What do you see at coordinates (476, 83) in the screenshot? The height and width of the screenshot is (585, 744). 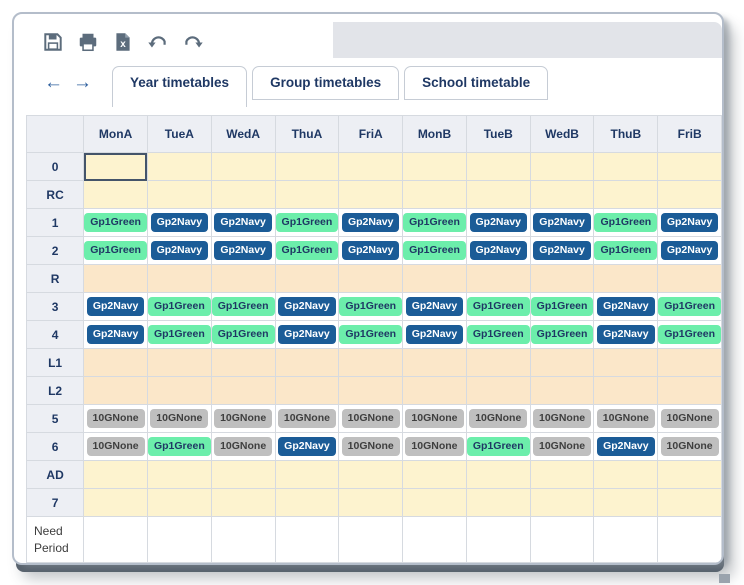 I see `tab-school-timetable: School timetable` at bounding box center [476, 83].